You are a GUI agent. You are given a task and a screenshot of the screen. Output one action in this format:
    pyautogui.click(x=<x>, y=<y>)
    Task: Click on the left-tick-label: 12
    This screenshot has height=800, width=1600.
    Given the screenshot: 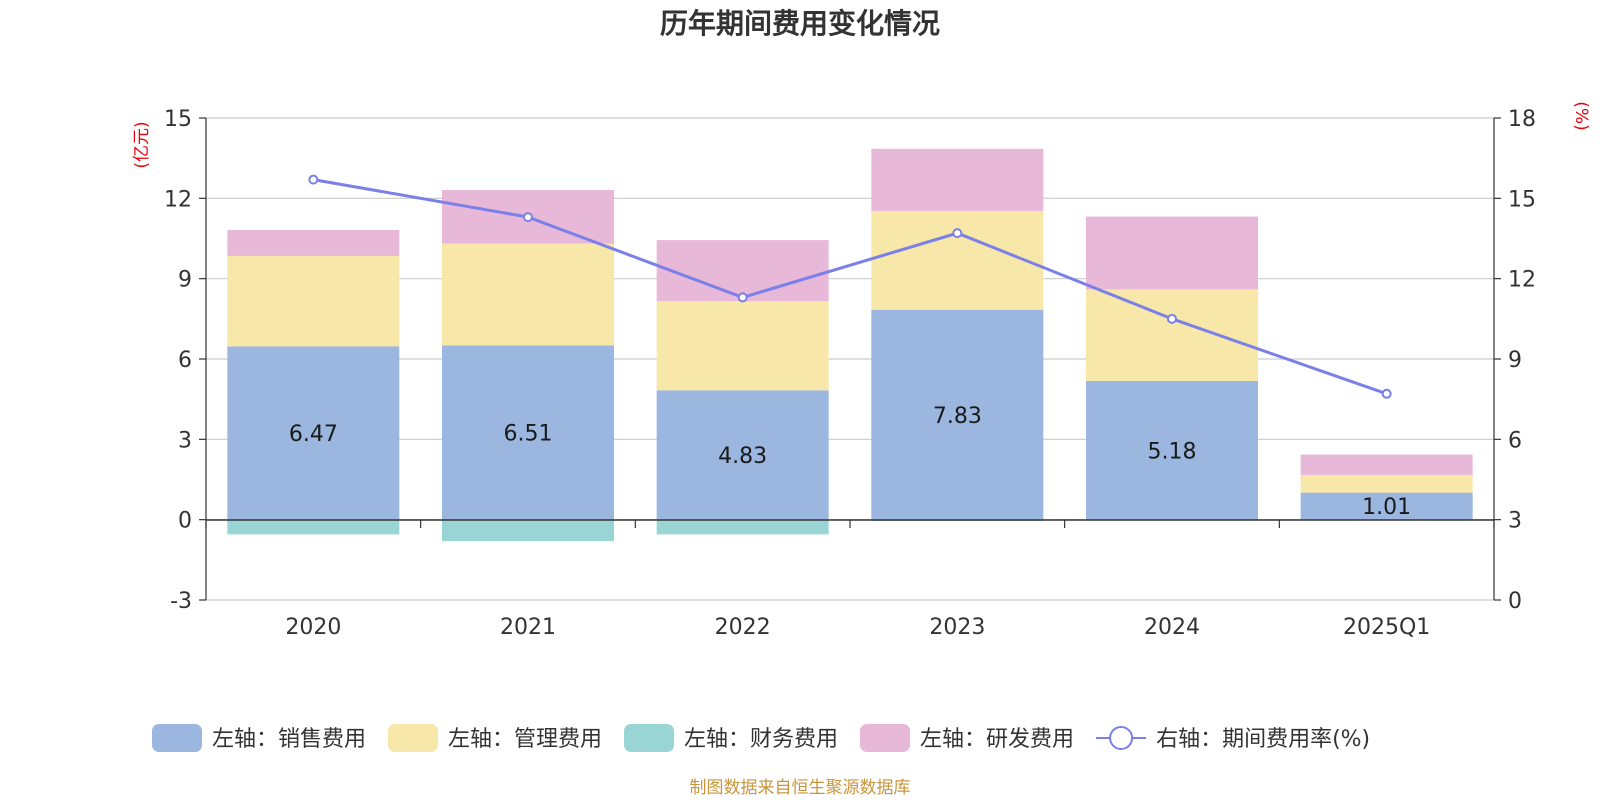 What is the action you would take?
    pyautogui.click(x=178, y=199)
    